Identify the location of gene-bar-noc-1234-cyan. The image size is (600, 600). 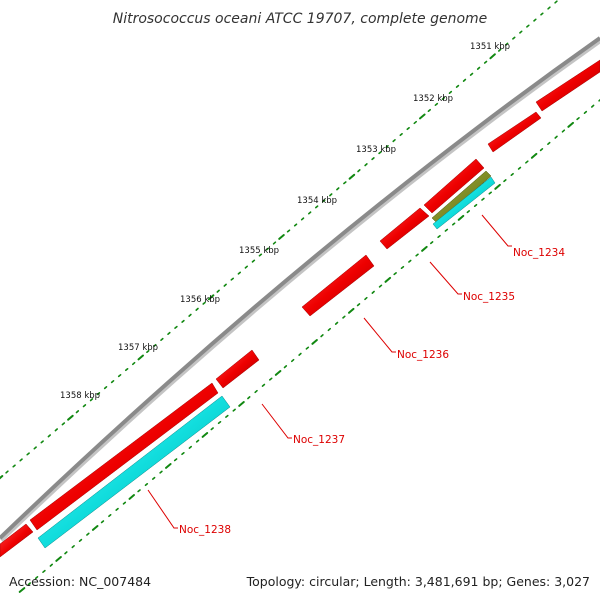
(464, 203).